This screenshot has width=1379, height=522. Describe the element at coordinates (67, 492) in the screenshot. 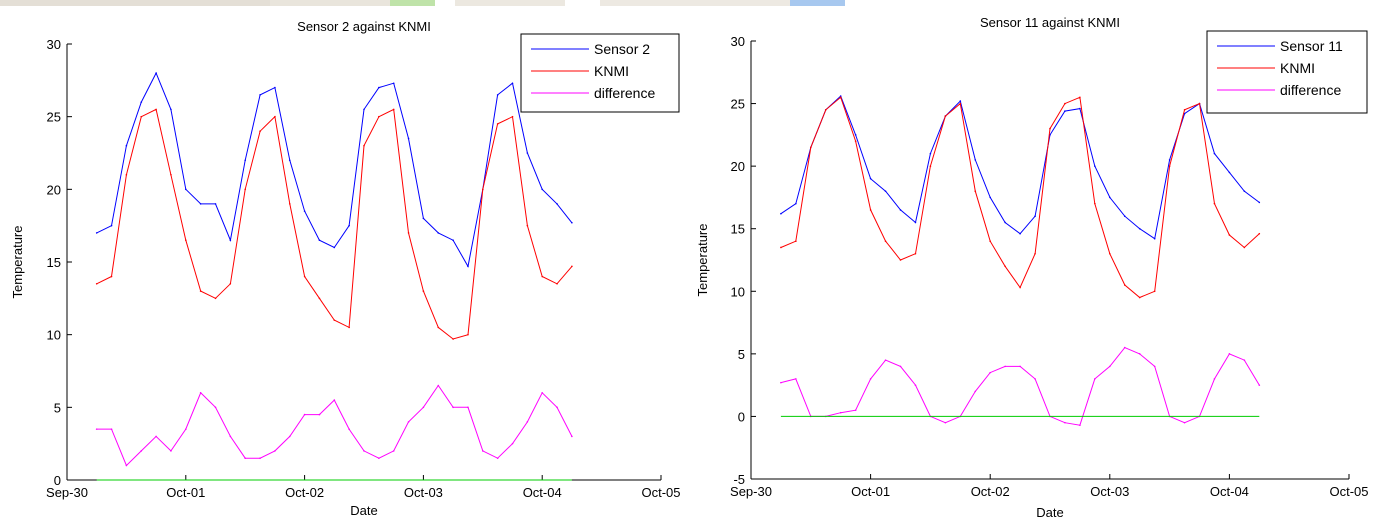

I see `x-tick-label: Sep-30` at that location.